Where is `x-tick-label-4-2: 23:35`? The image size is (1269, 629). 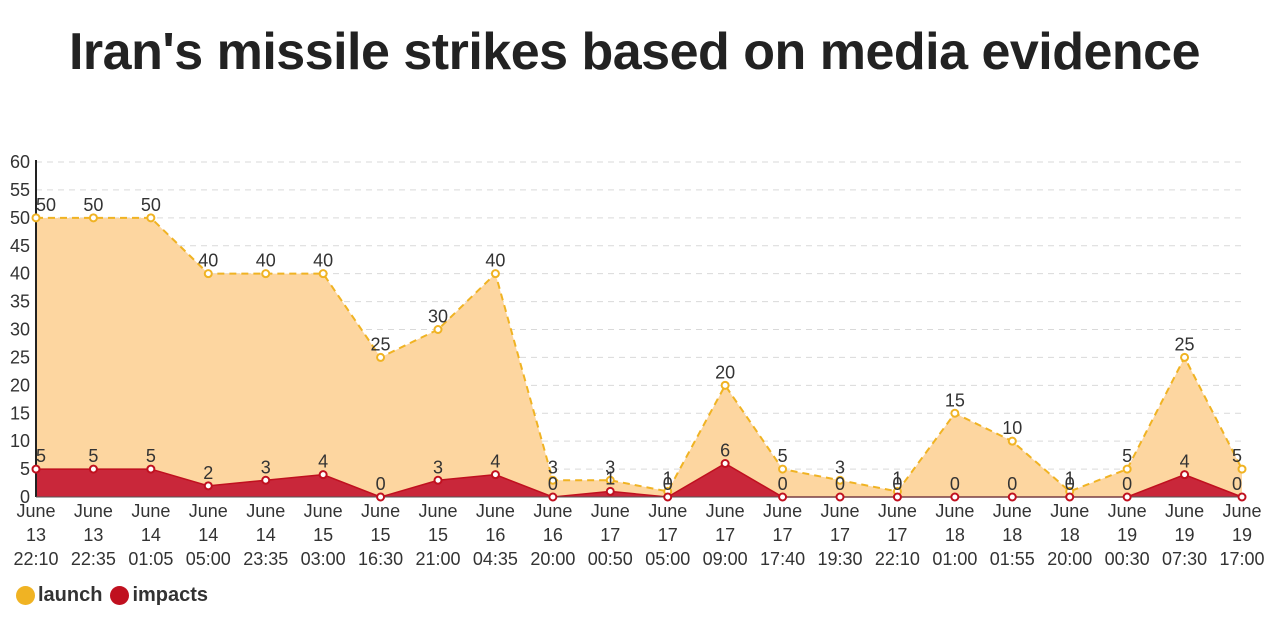 x-tick-label-4-2: 23:35 is located at coordinates (265, 559).